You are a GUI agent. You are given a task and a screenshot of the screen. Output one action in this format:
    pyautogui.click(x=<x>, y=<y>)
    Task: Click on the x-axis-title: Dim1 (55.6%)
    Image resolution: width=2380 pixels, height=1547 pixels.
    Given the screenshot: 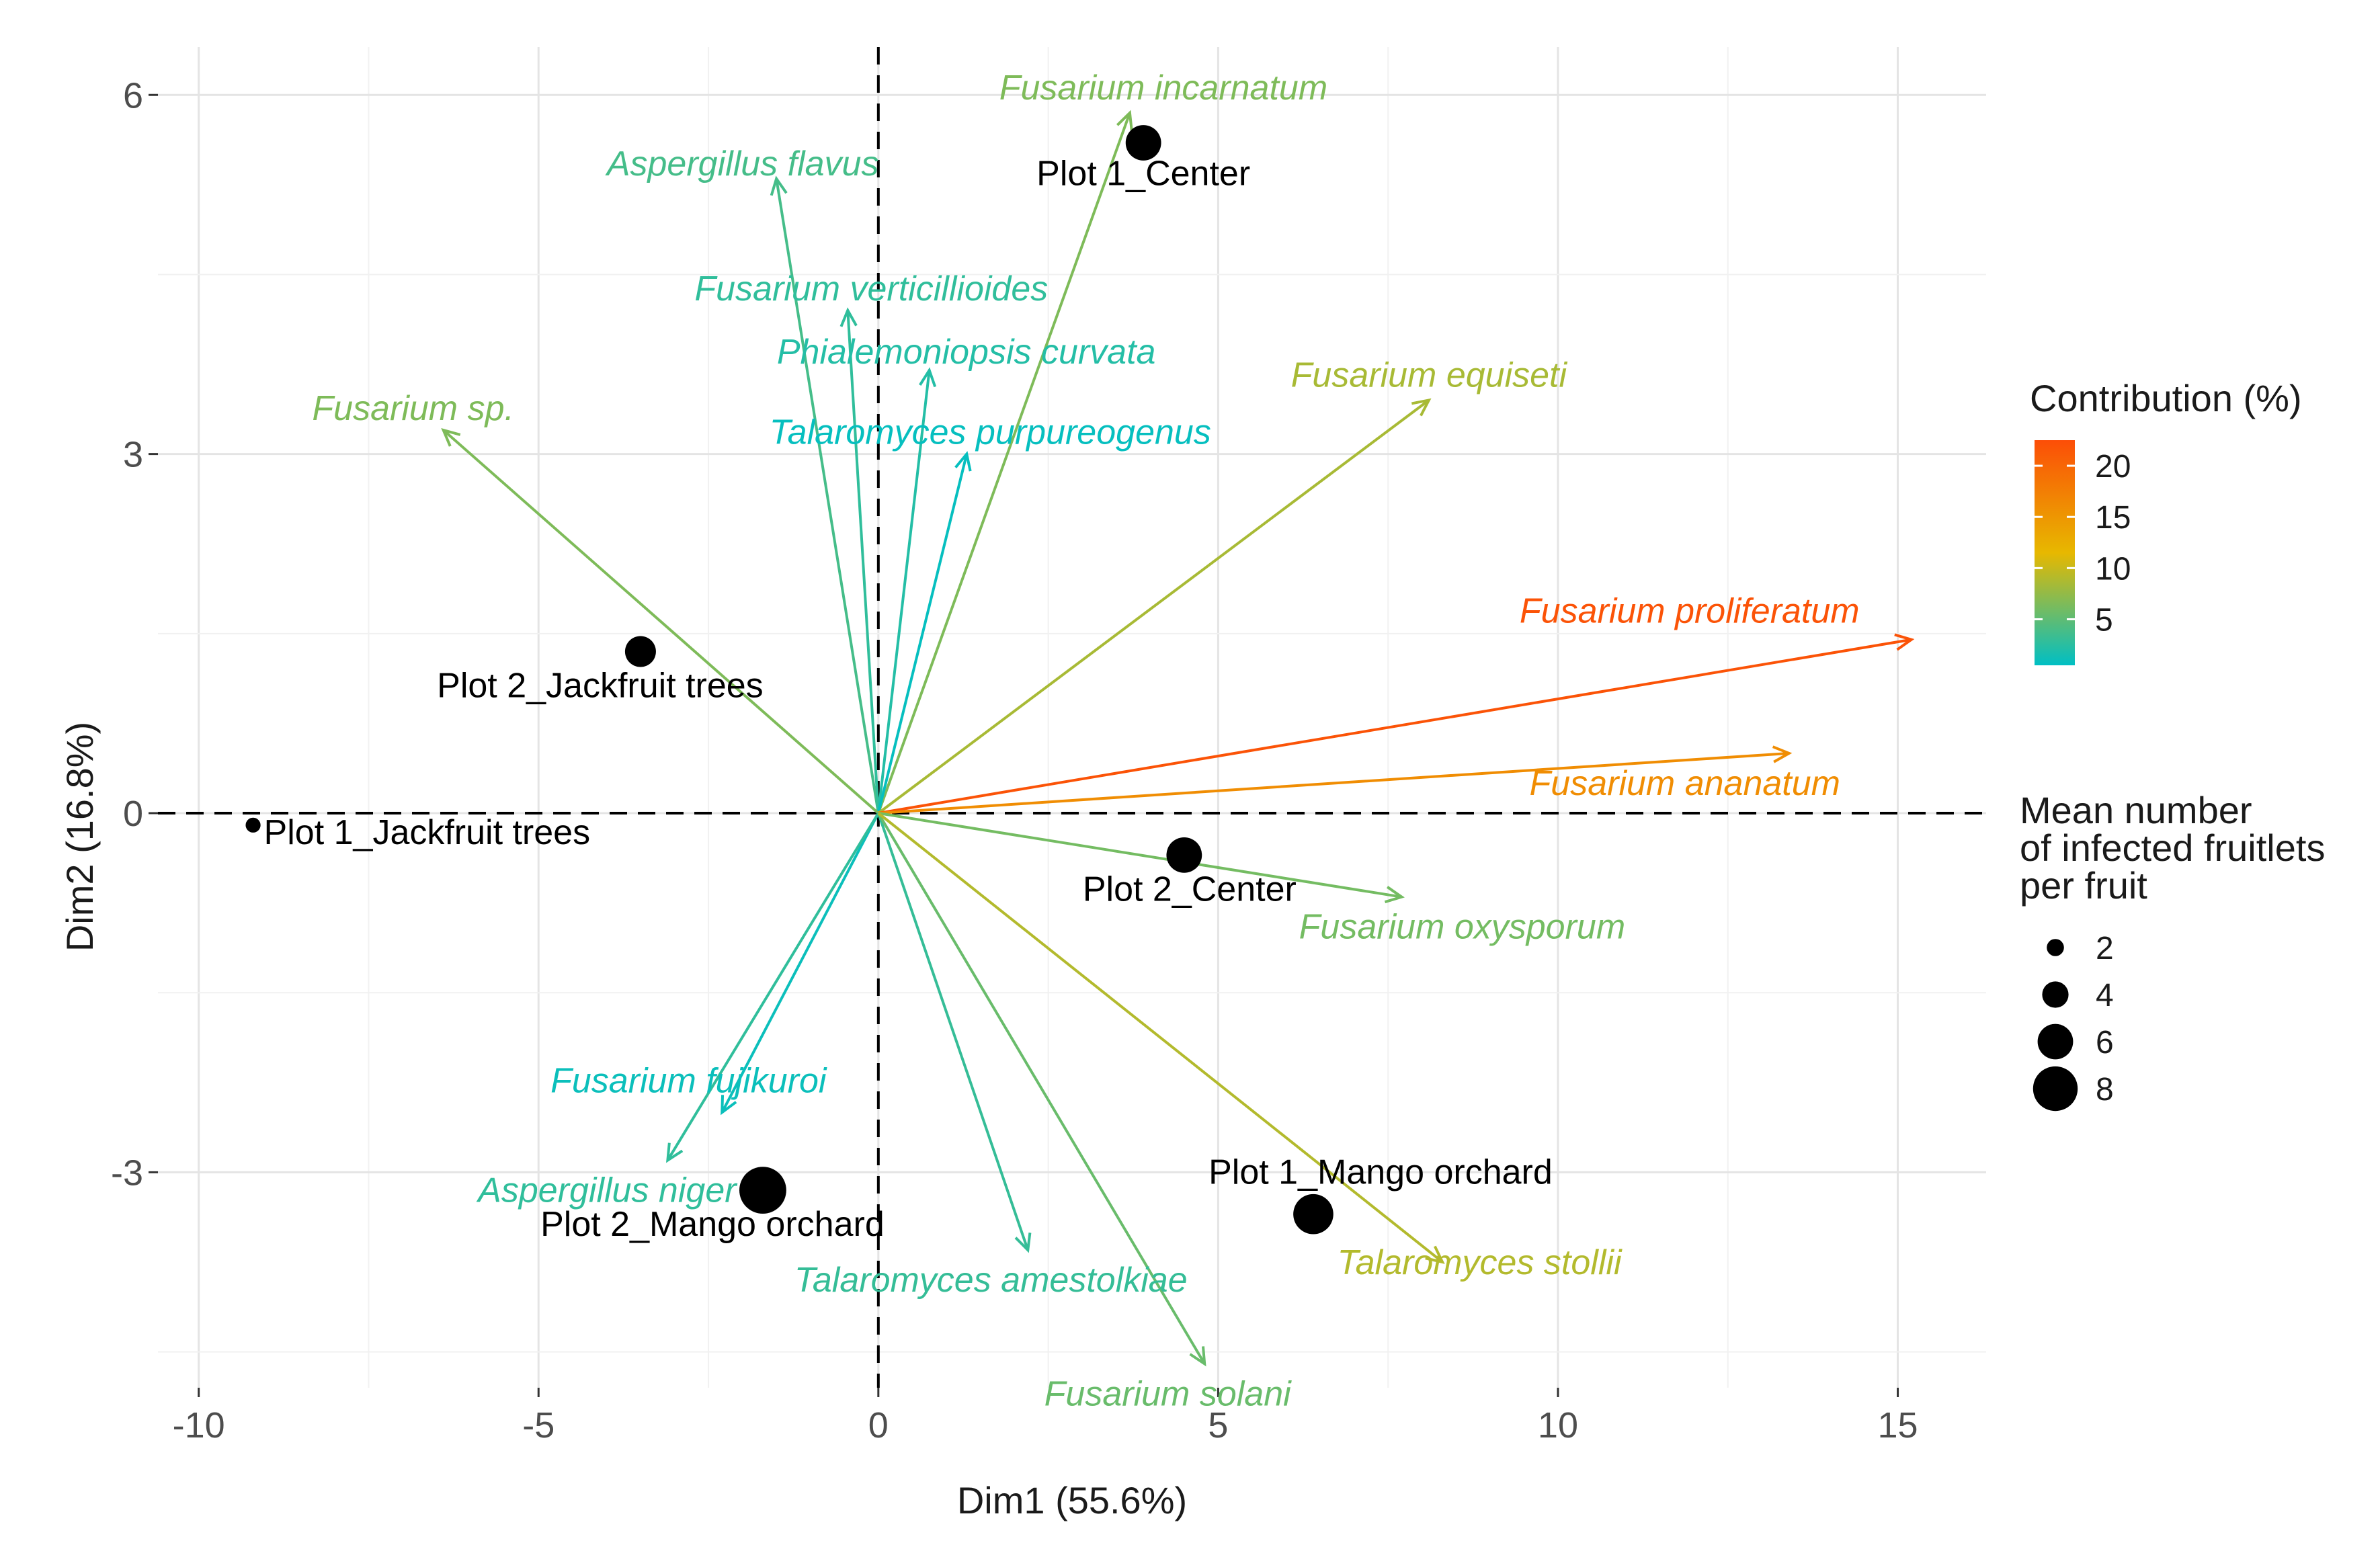 What is the action you would take?
    pyautogui.click(x=1072, y=1500)
    